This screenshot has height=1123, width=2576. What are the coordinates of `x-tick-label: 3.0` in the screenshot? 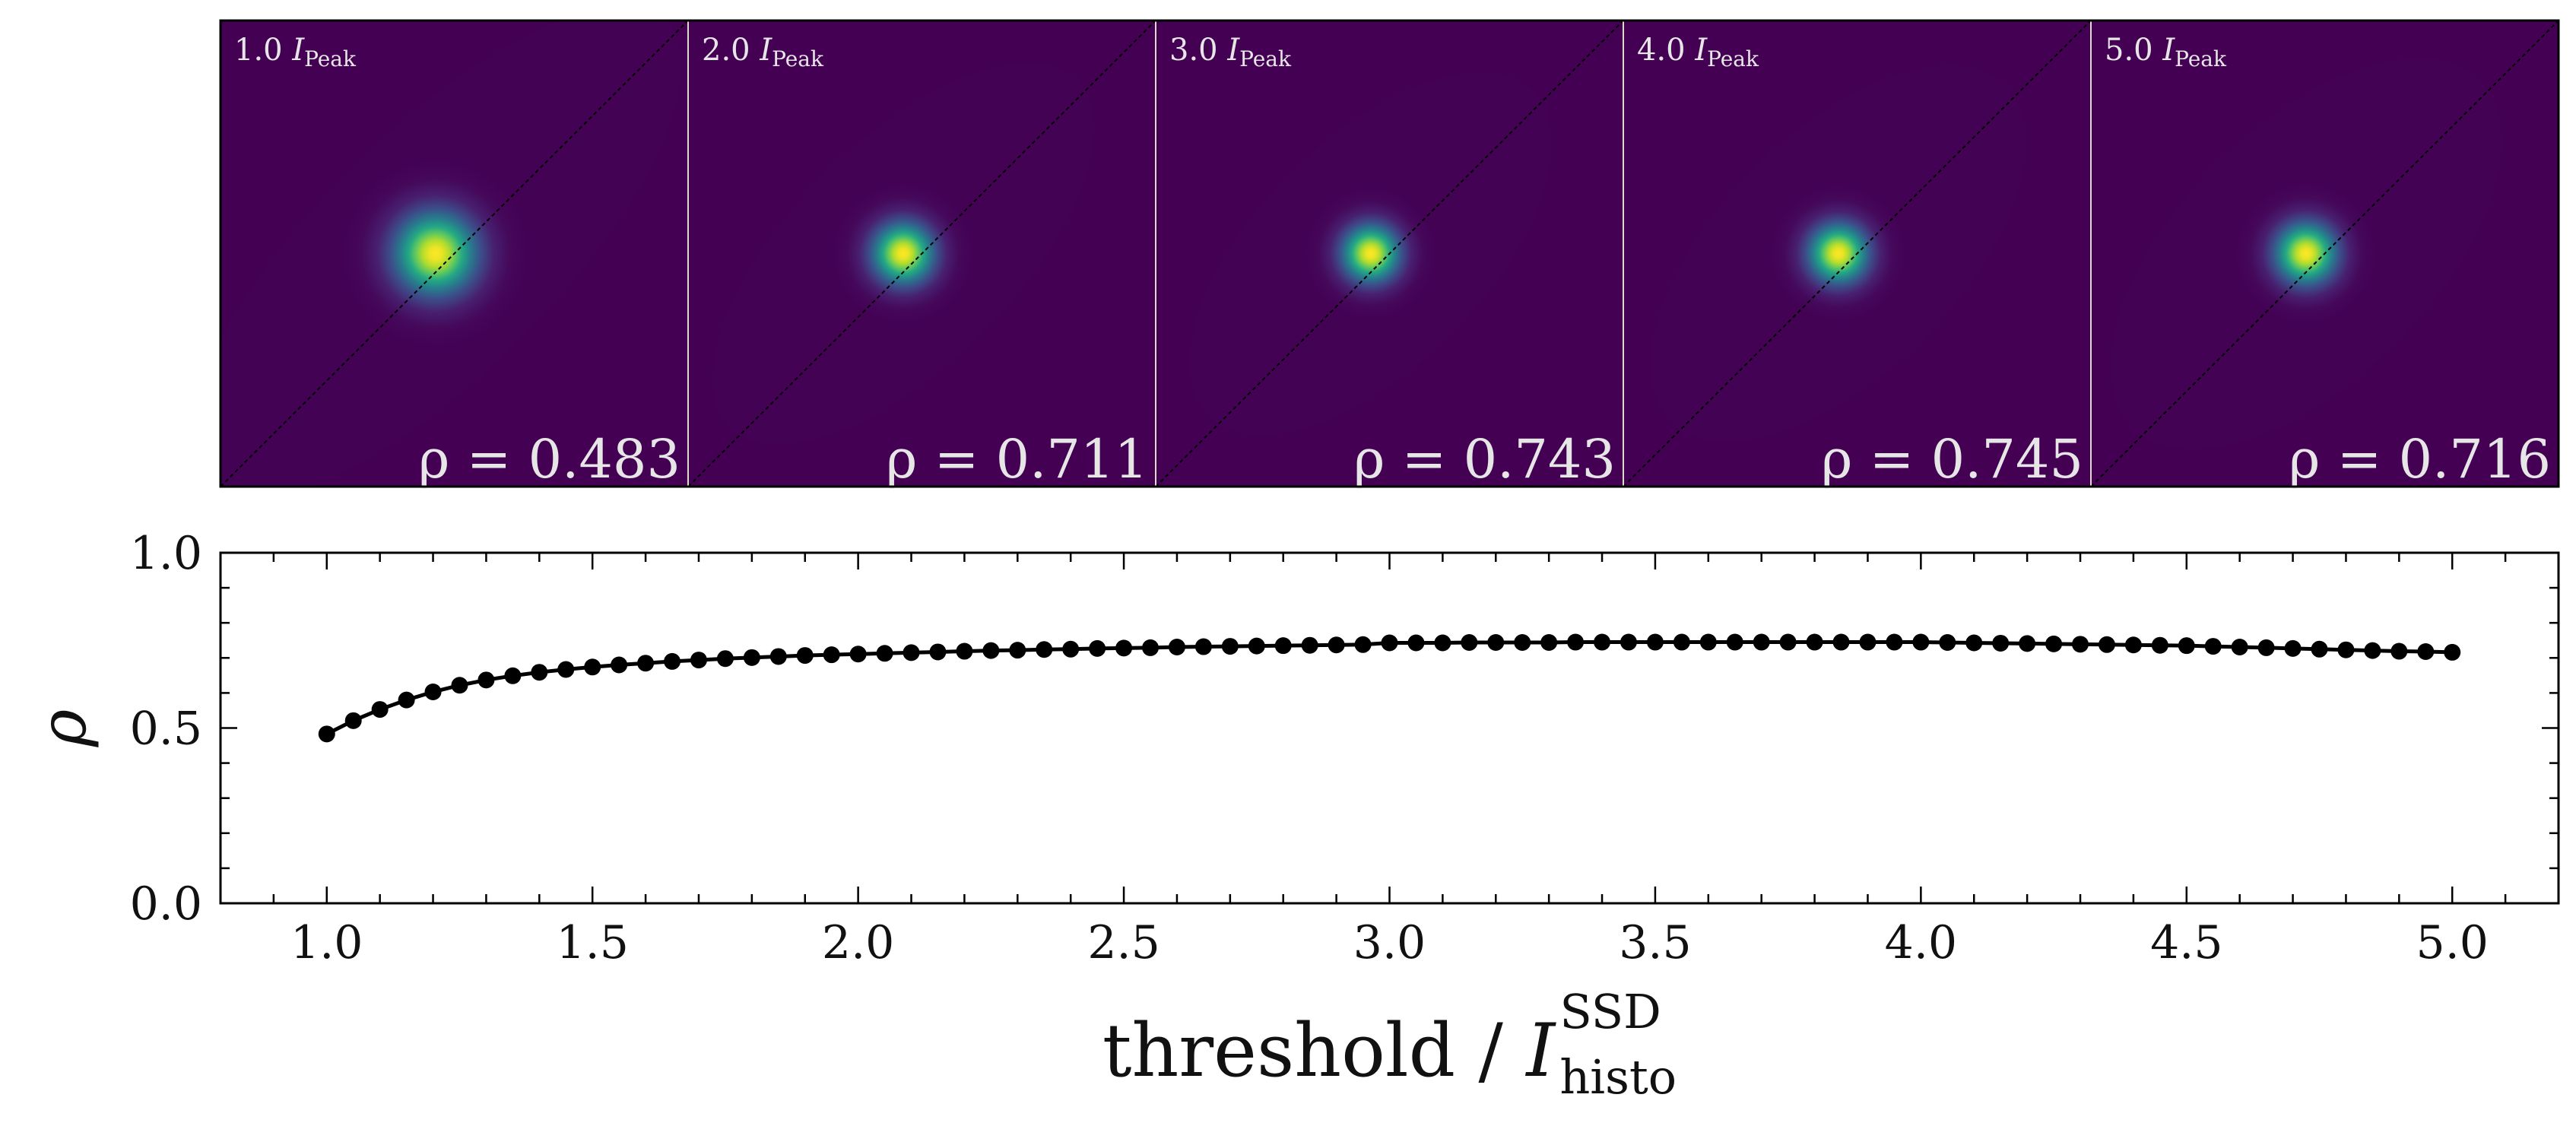 It's located at (1390, 943).